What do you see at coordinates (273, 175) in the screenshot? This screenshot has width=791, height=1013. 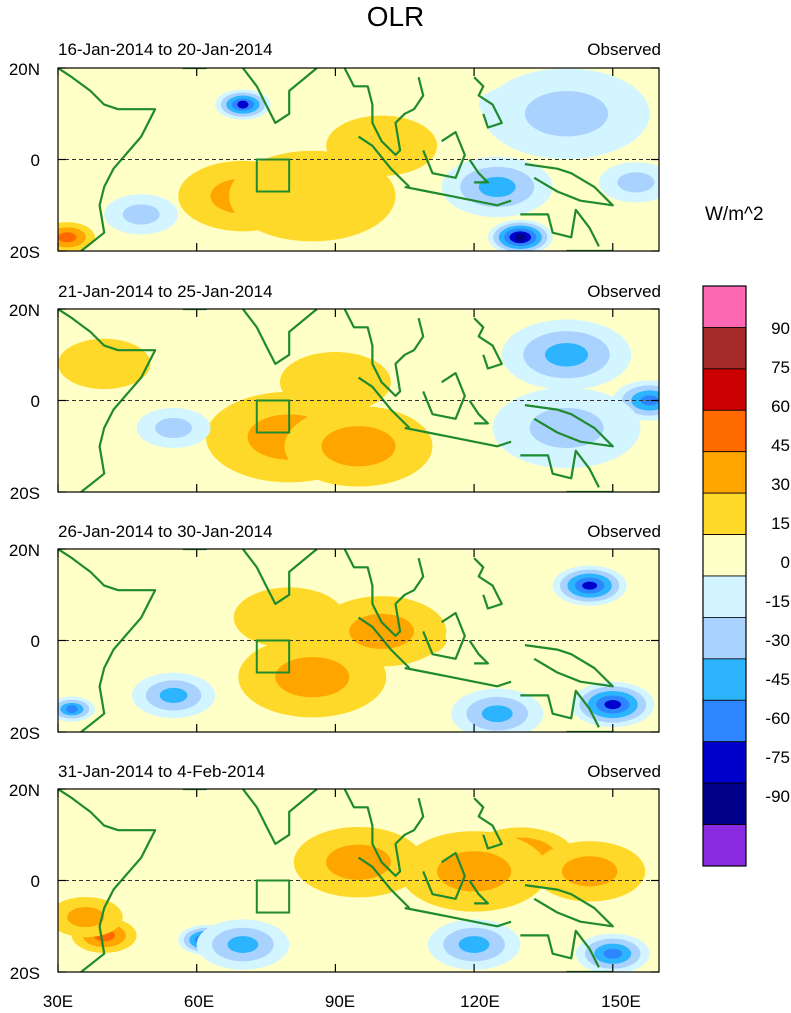 I see `panel-1-region-box` at bounding box center [273, 175].